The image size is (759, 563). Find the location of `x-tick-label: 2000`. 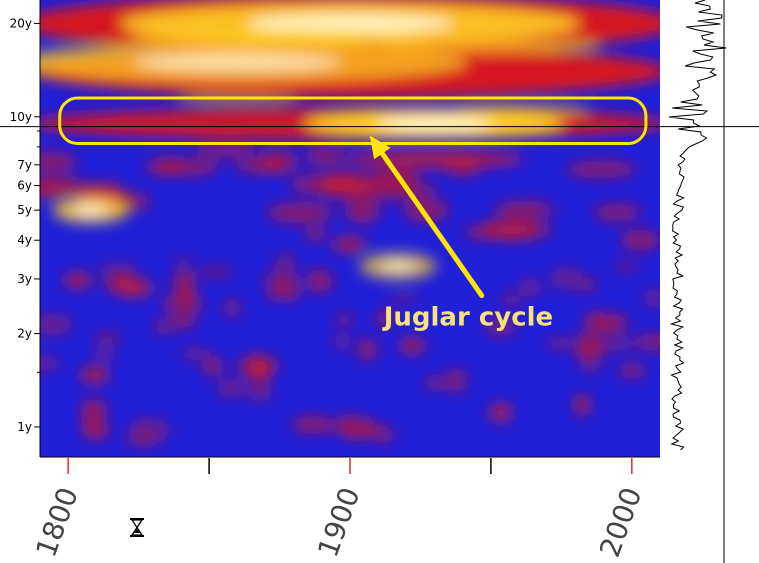

x-tick-label: 2000 is located at coordinates (620, 522).